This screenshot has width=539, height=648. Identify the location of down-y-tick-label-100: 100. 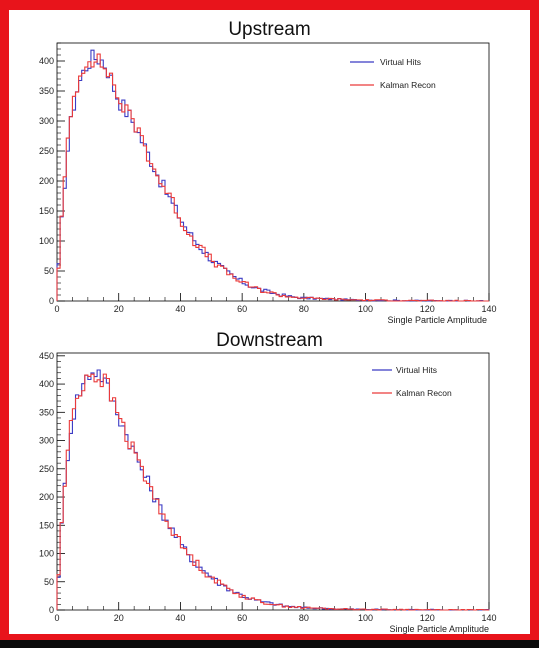
(46, 554).